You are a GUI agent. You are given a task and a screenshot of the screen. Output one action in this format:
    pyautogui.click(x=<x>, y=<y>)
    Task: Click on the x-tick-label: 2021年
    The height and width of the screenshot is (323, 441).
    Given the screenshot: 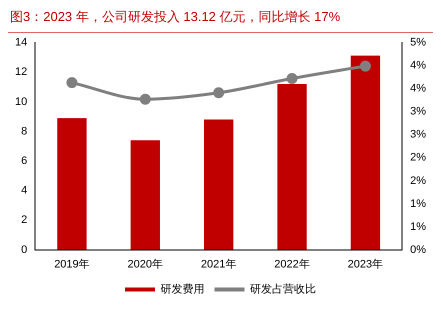 What is the action you would take?
    pyautogui.click(x=218, y=264)
    